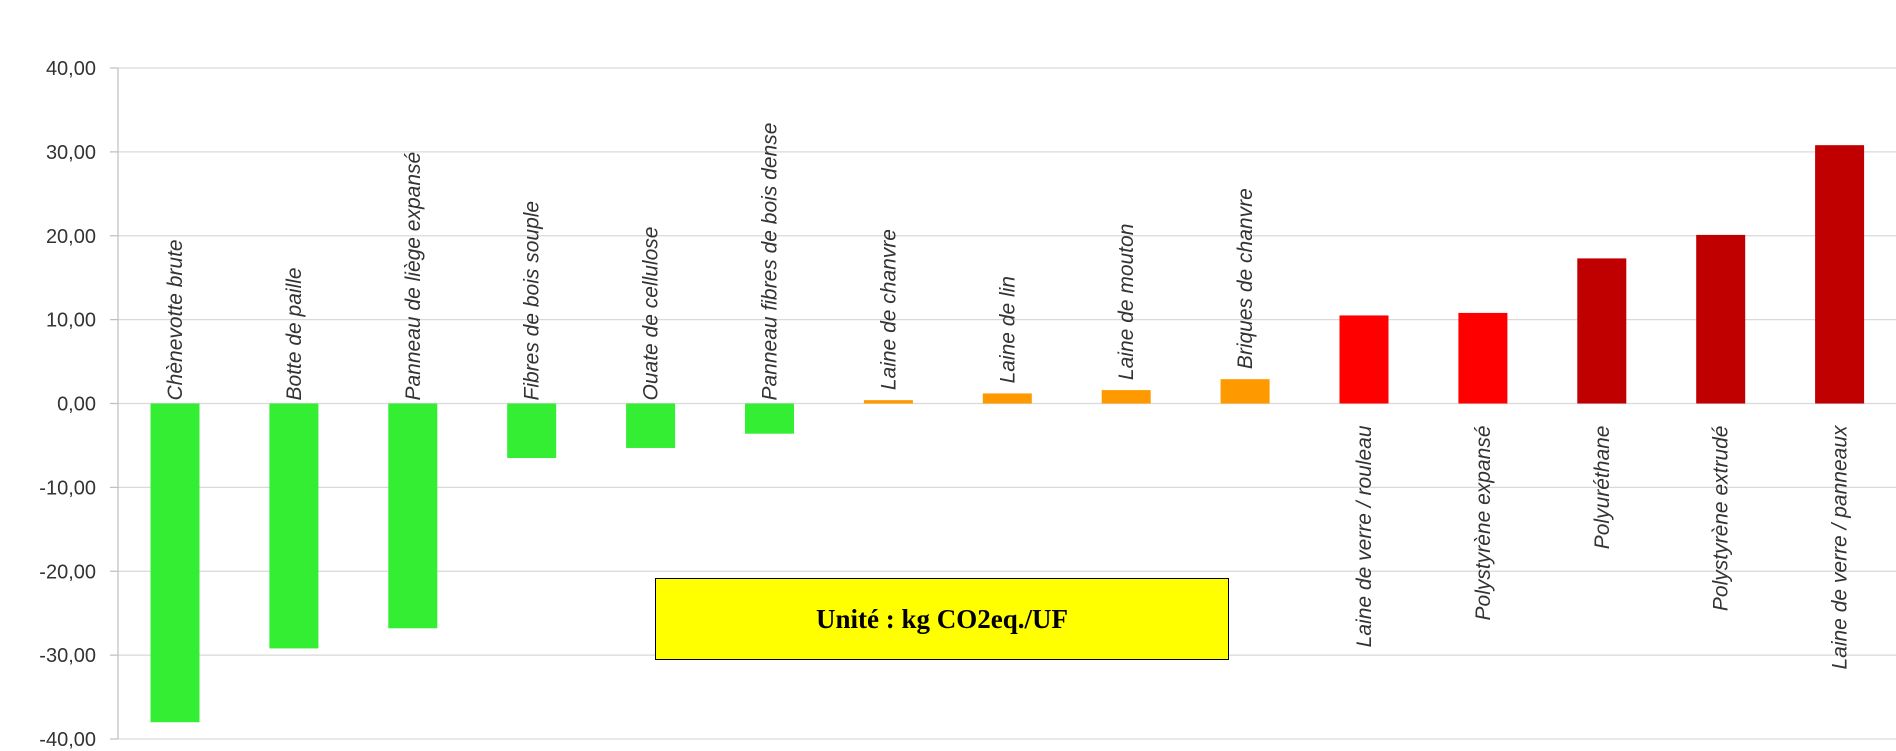 Image resolution: width=1896 pixels, height=751 pixels. Describe the element at coordinates (1721, 519) in the screenshot. I see `category-label: Polystyrène extrudé` at that location.